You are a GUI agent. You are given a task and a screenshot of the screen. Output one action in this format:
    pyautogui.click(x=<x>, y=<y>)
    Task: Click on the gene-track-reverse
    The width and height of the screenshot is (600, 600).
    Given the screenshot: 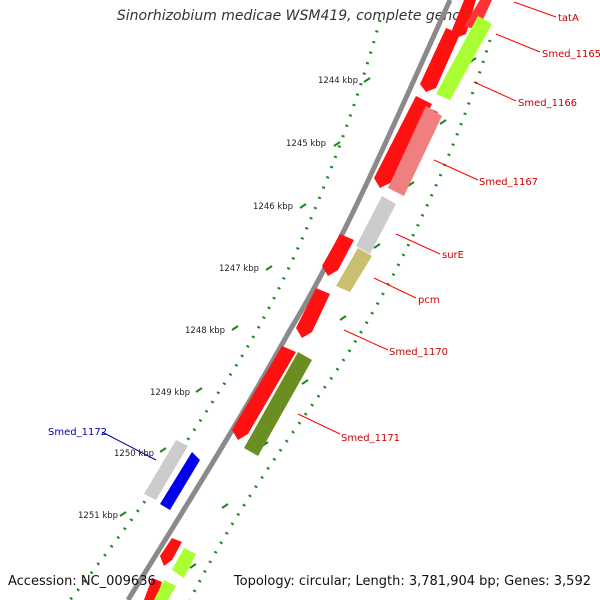 What is the action you would take?
    pyautogui.click(x=172, y=475)
    